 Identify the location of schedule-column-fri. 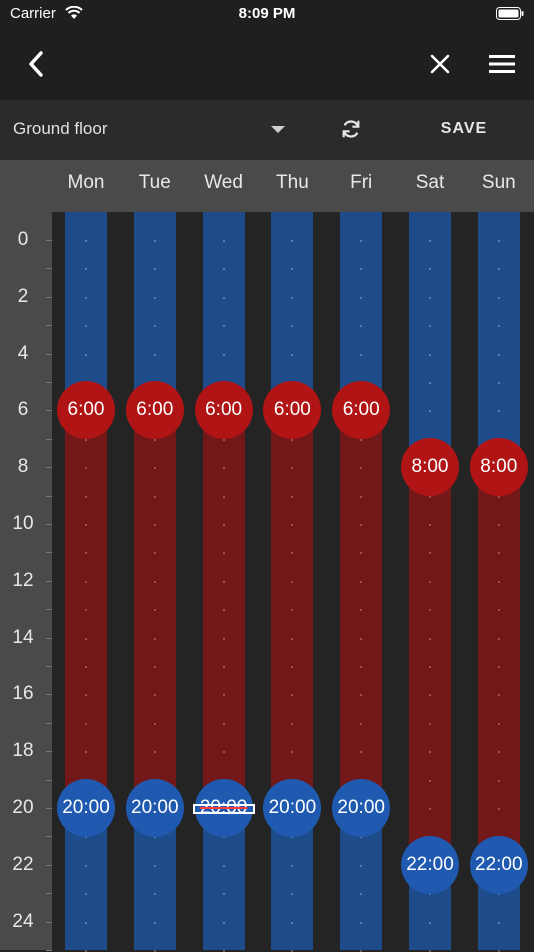
(361, 582).